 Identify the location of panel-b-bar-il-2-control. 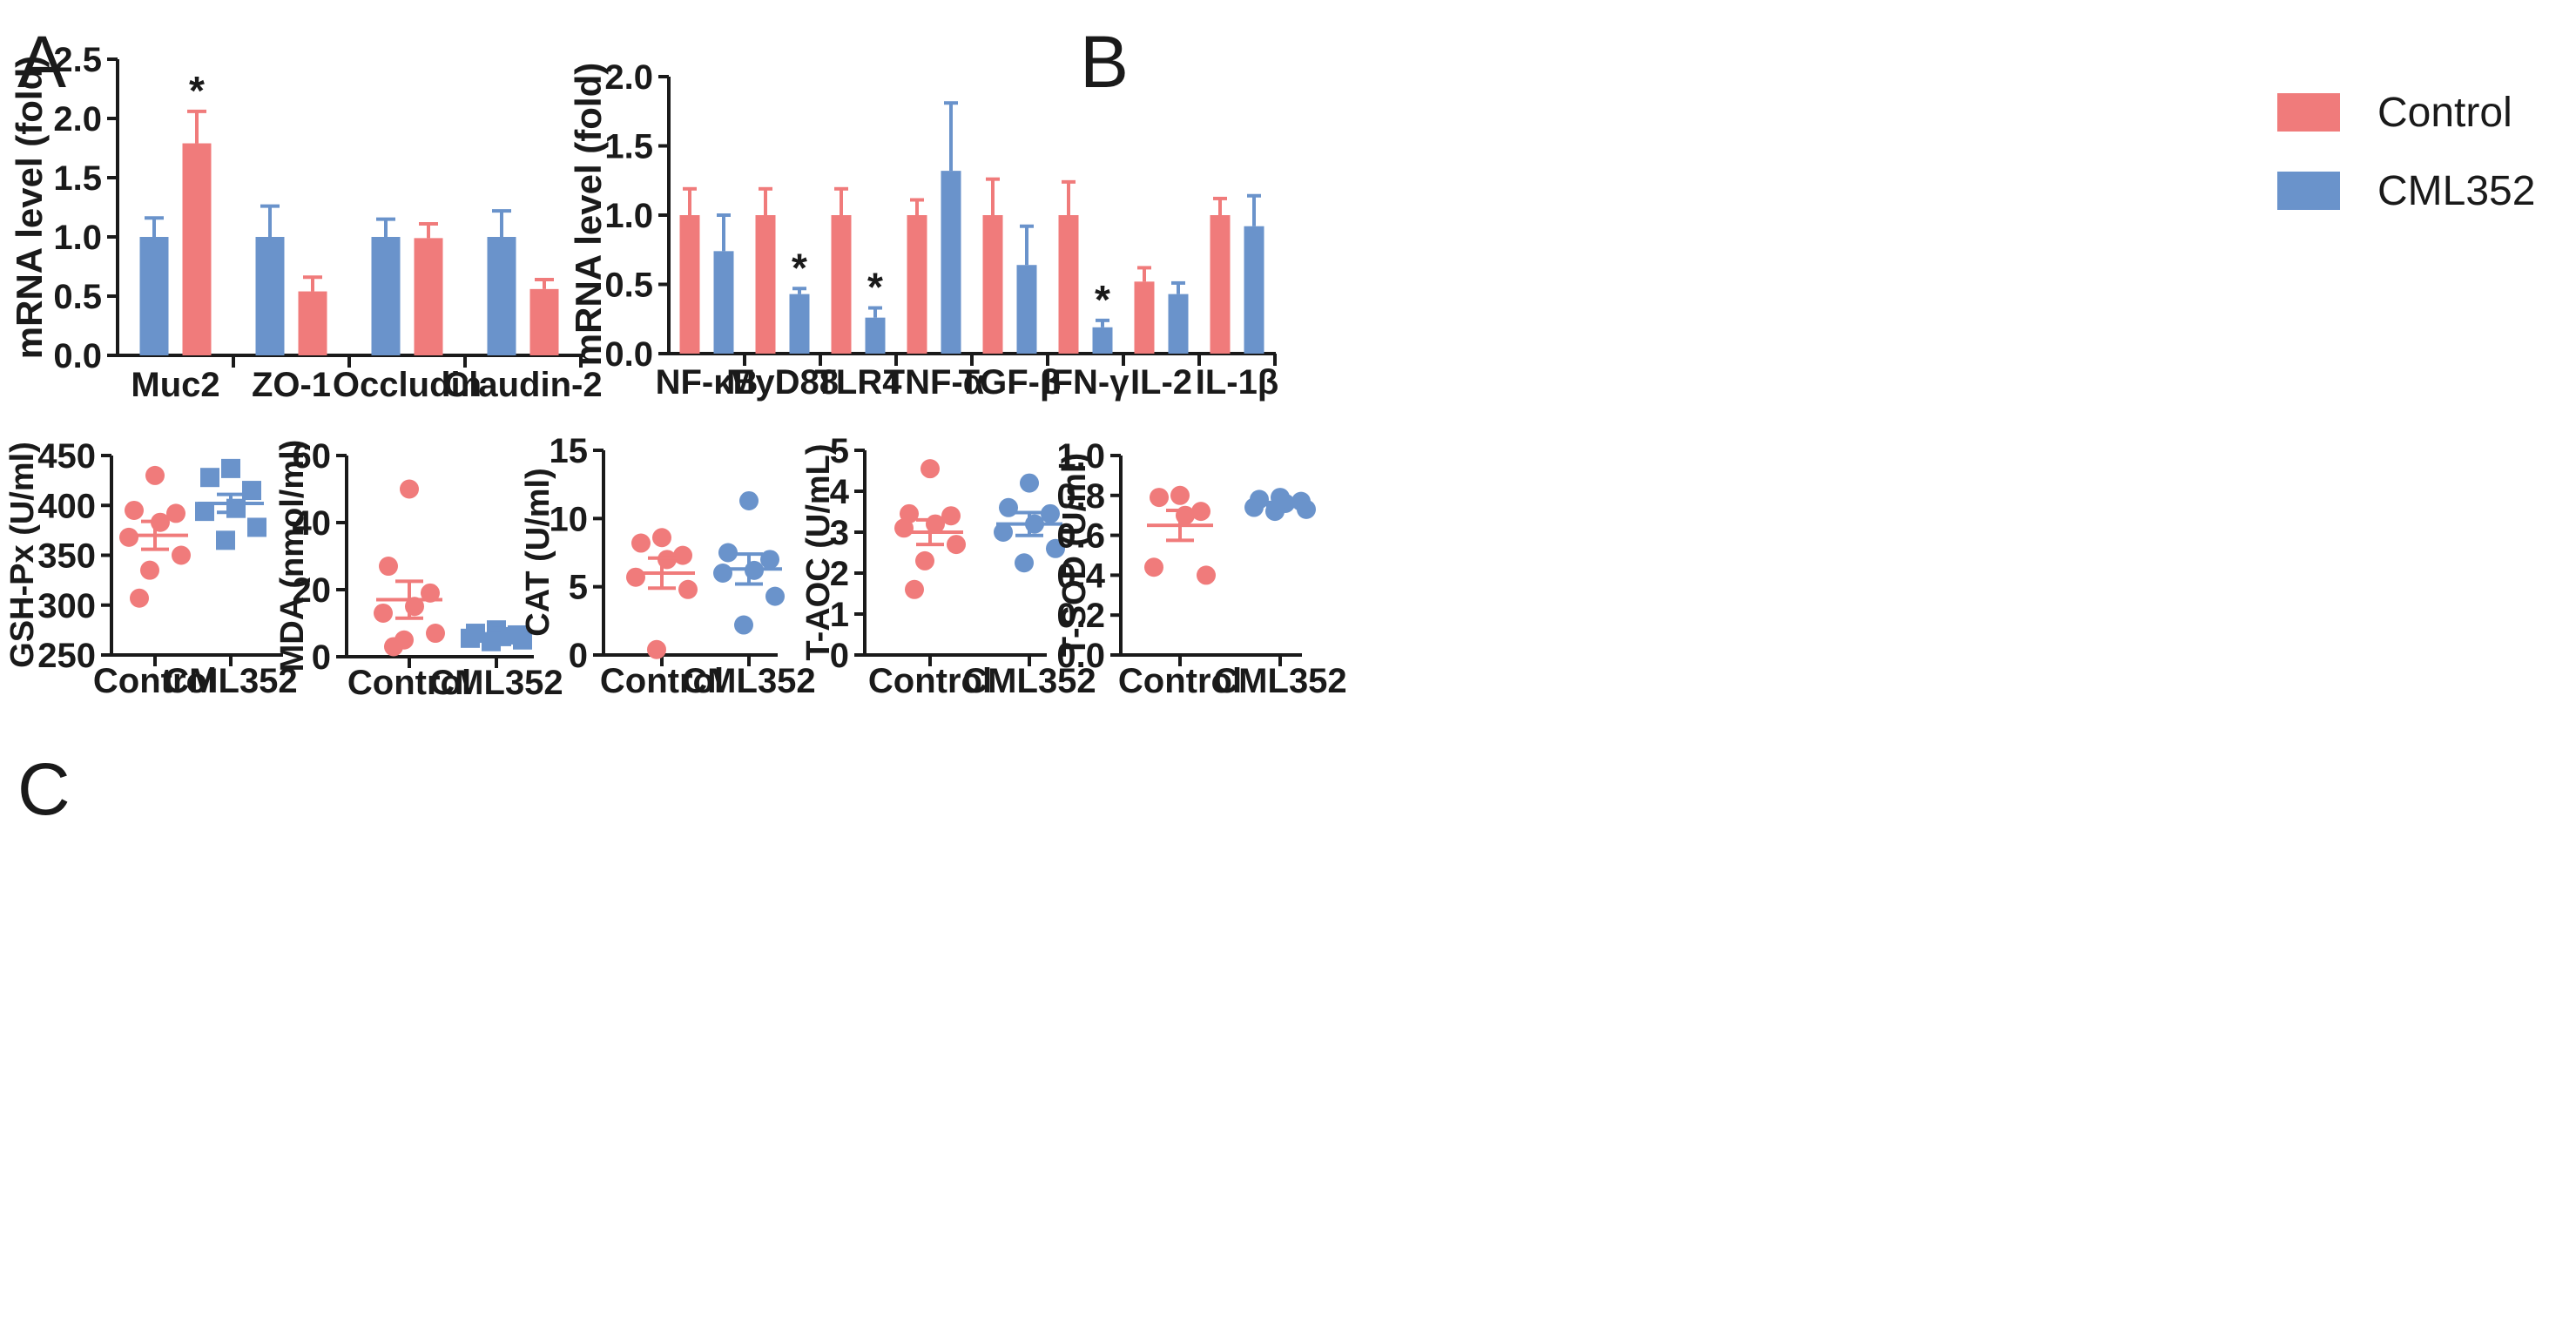
(1144, 317).